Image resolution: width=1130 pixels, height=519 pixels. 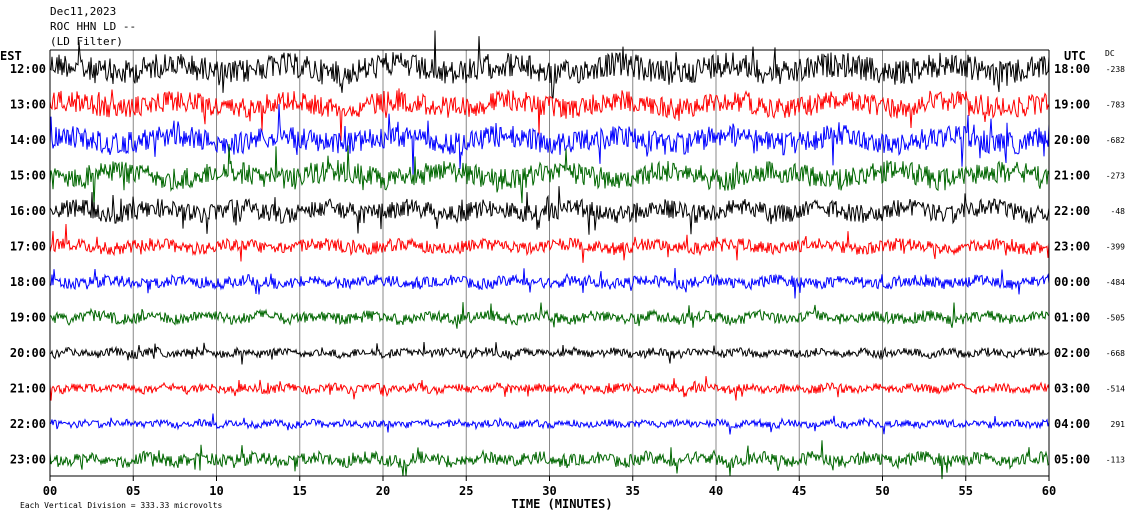 What do you see at coordinates (1072, 353) in the screenshot?
I see `utc-hour-label: 02:00` at bounding box center [1072, 353].